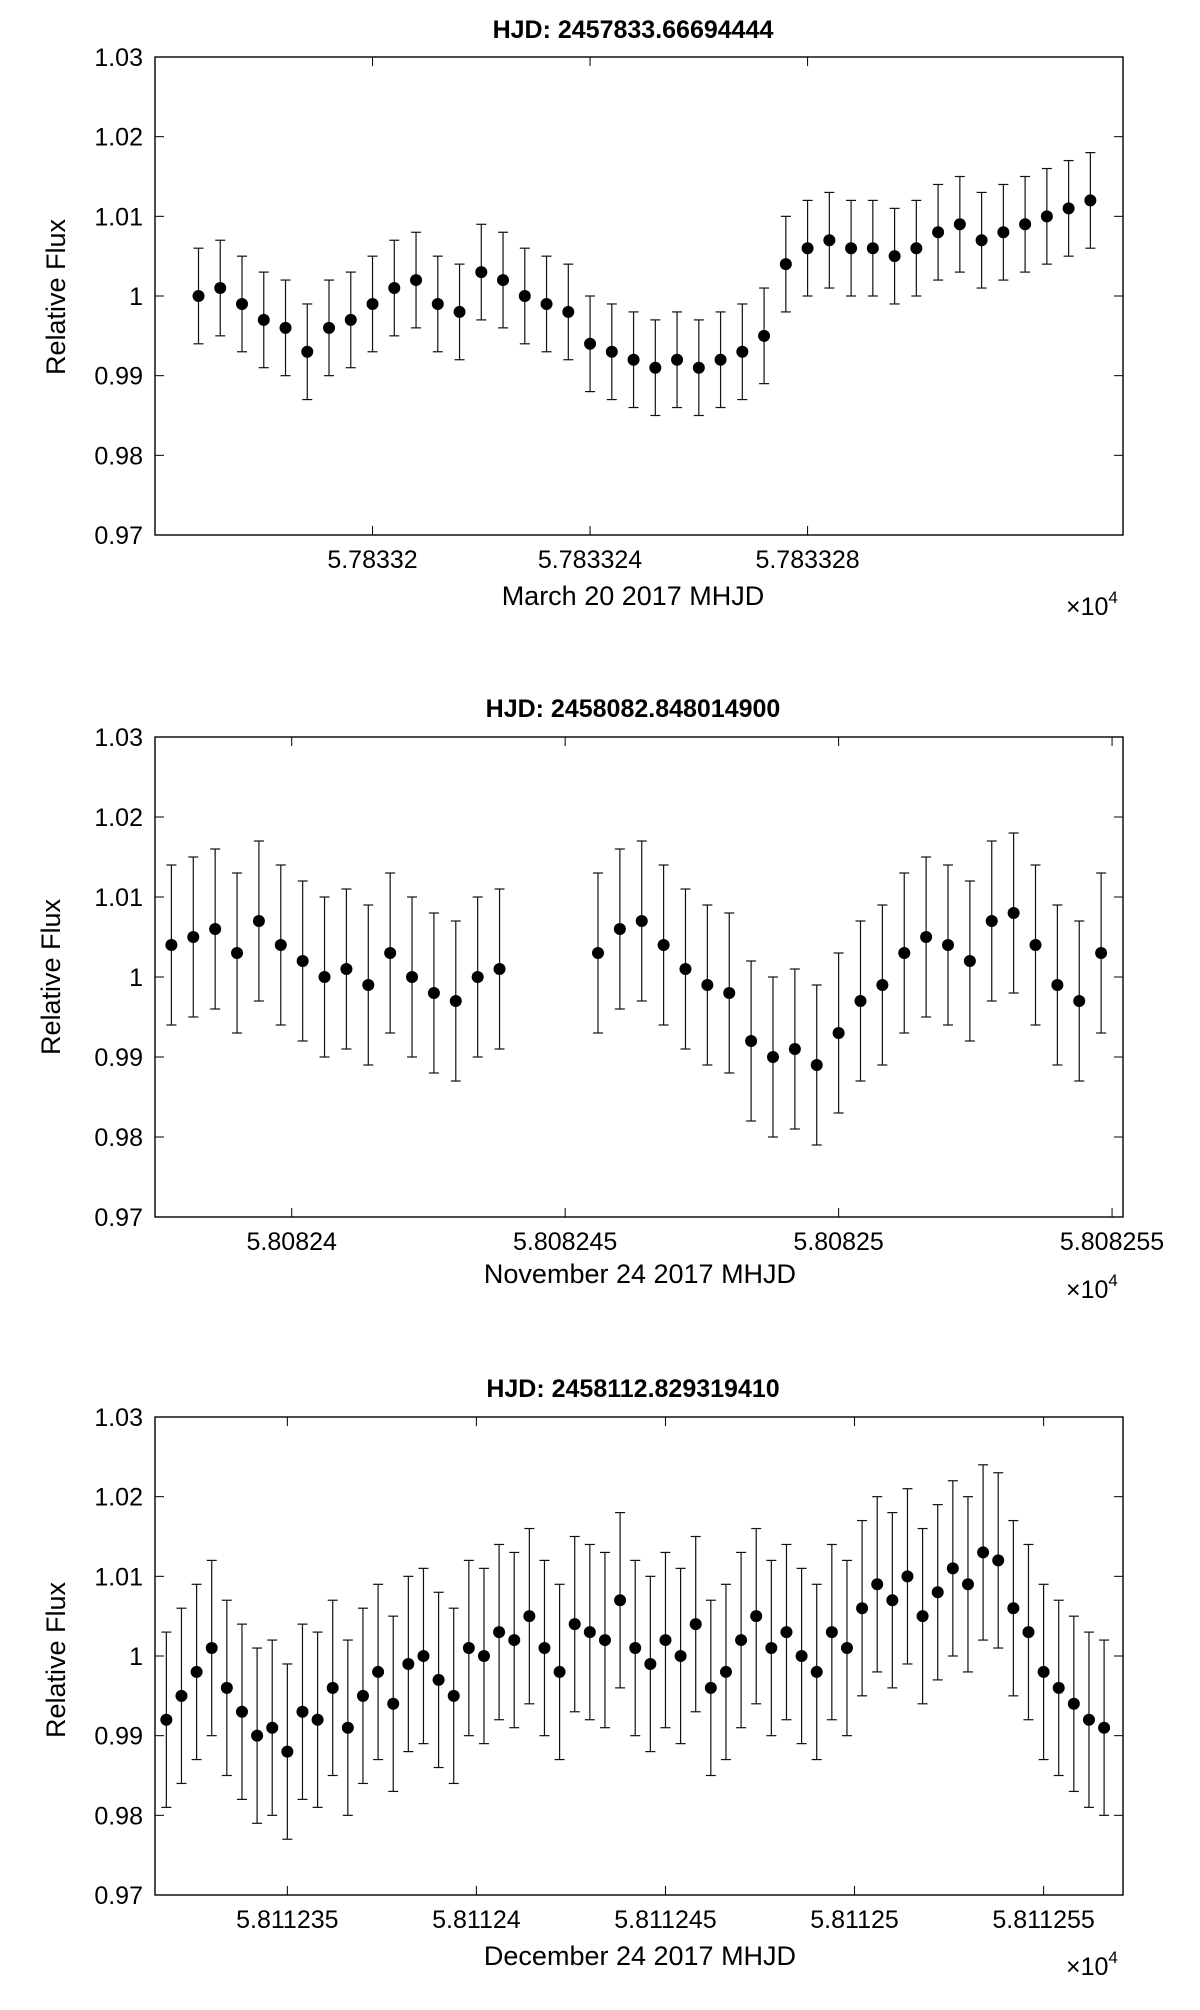  I want to click on panel-3-ytick-label: 0.99, so click(118, 1737).